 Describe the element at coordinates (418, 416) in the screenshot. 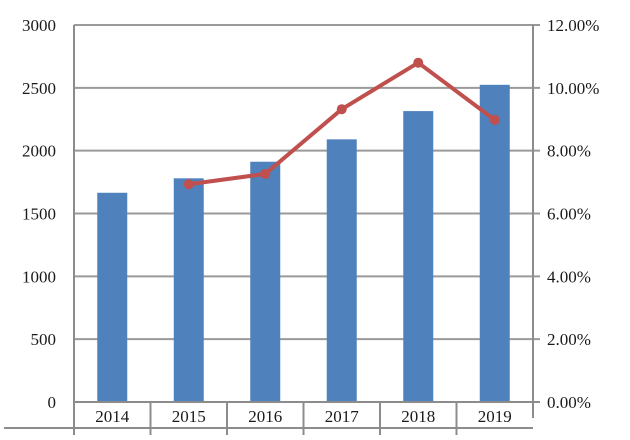

I see `category-label: 2018` at that location.